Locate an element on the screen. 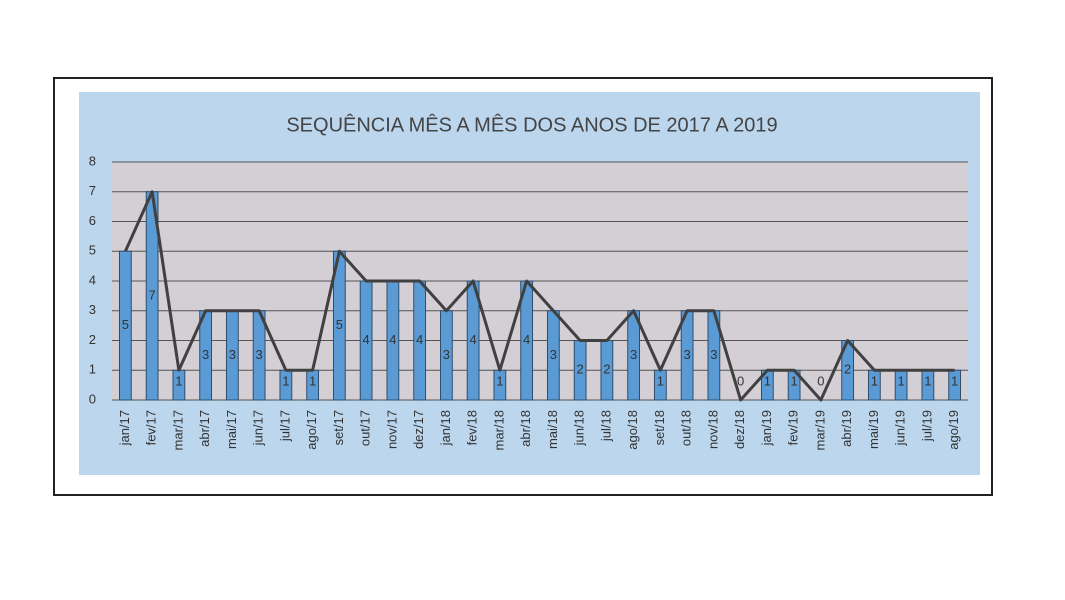 This screenshot has width=1065, height=600. x-tick-label: fev/19 is located at coordinates (793, 427).